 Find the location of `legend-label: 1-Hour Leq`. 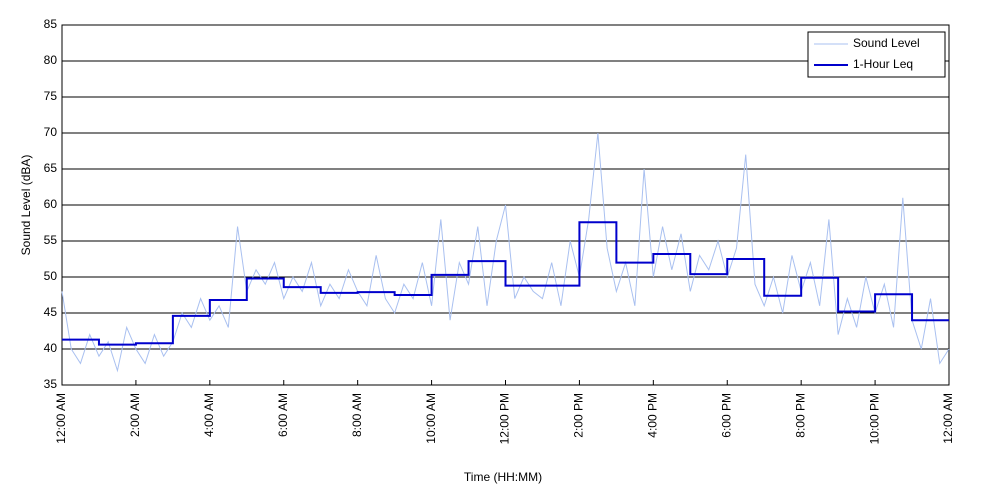

legend-label: 1-Hour Leq is located at coordinates (883, 64).